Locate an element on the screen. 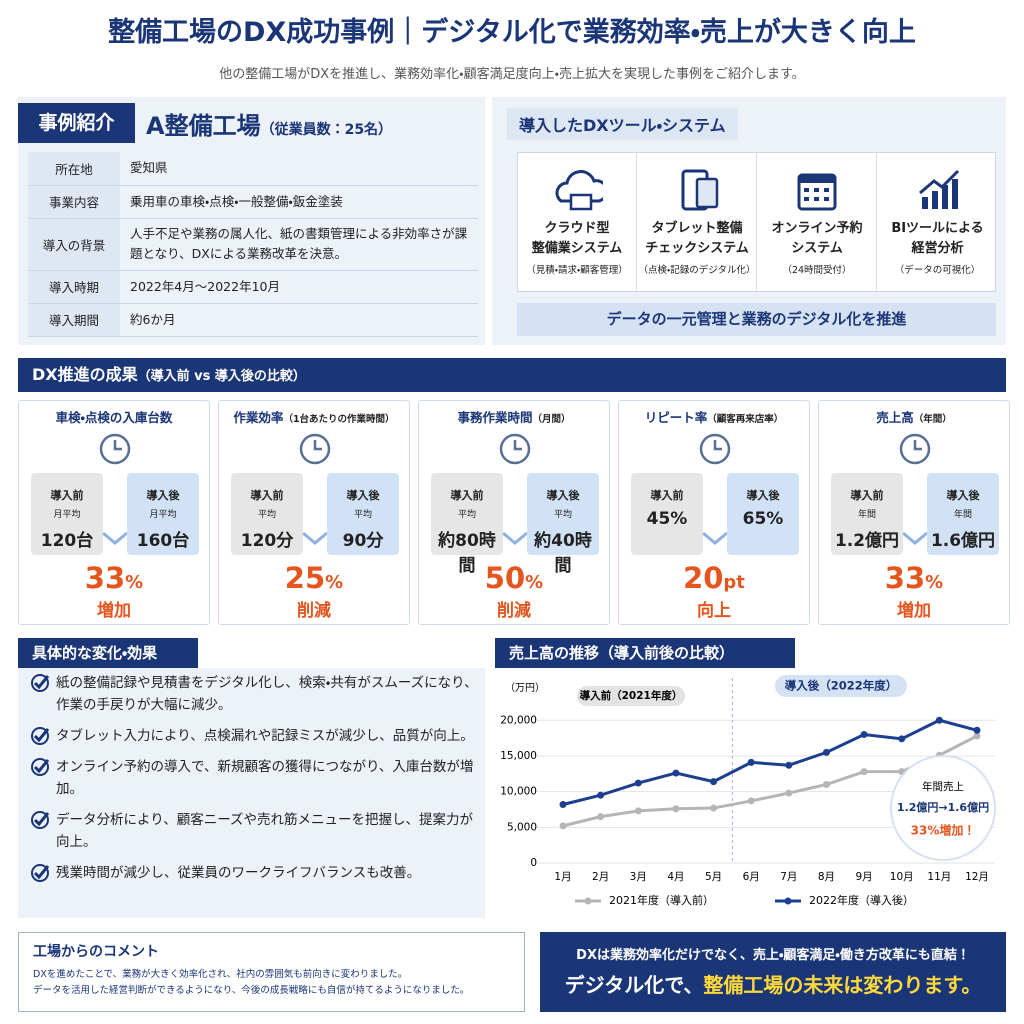 The image size is (1024, 1024). before-period: 導入前（2021年度） is located at coordinates (631, 695).